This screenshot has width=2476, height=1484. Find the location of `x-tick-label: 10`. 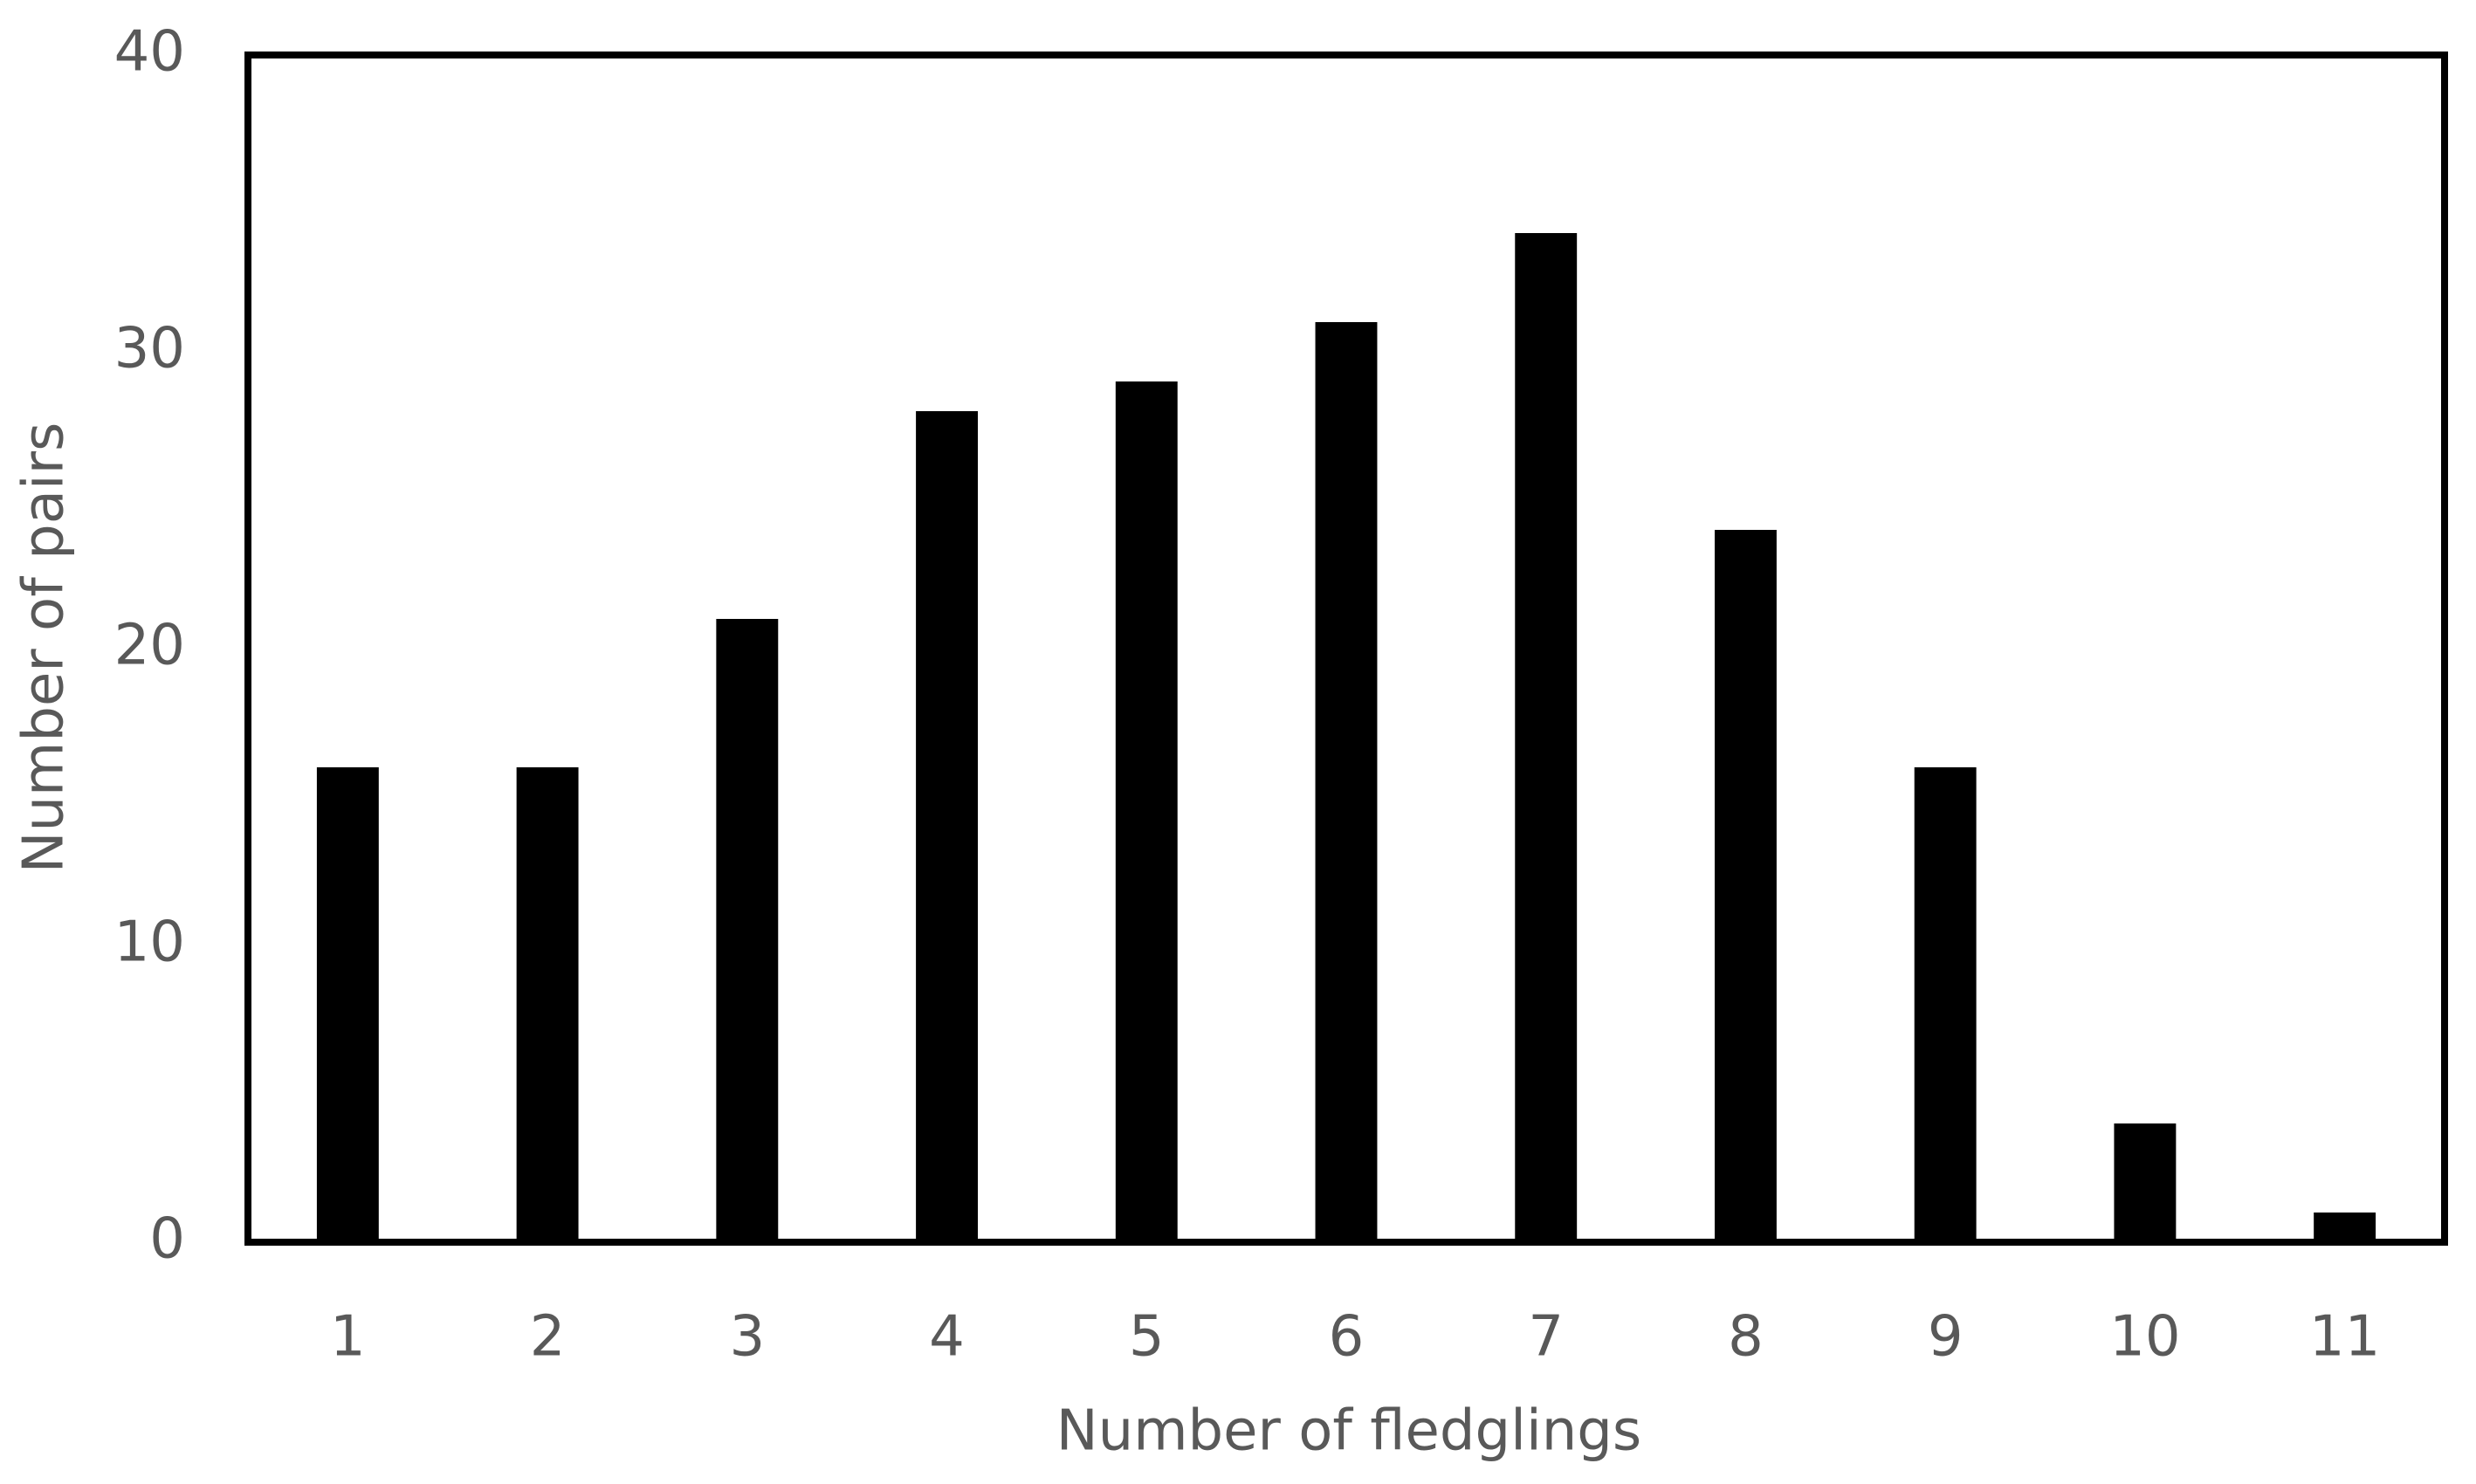

x-tick-label: 10 is located at coordinates (2144, 1337).